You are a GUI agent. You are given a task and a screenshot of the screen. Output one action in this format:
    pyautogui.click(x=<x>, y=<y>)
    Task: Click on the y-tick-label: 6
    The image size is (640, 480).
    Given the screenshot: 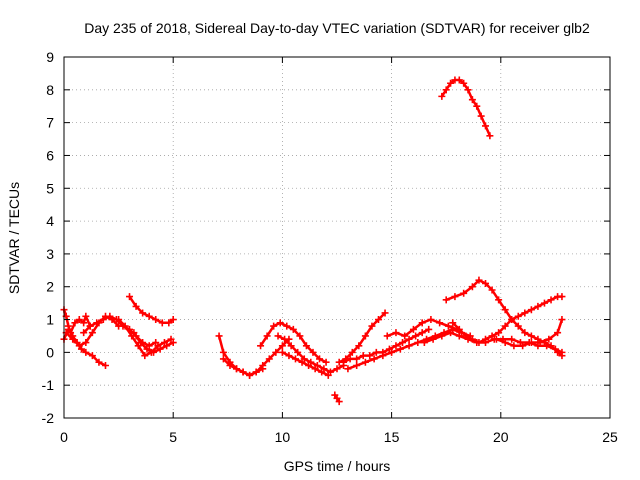 What is the action you would take?
    pyautogui.click(x=50, y=155)
    